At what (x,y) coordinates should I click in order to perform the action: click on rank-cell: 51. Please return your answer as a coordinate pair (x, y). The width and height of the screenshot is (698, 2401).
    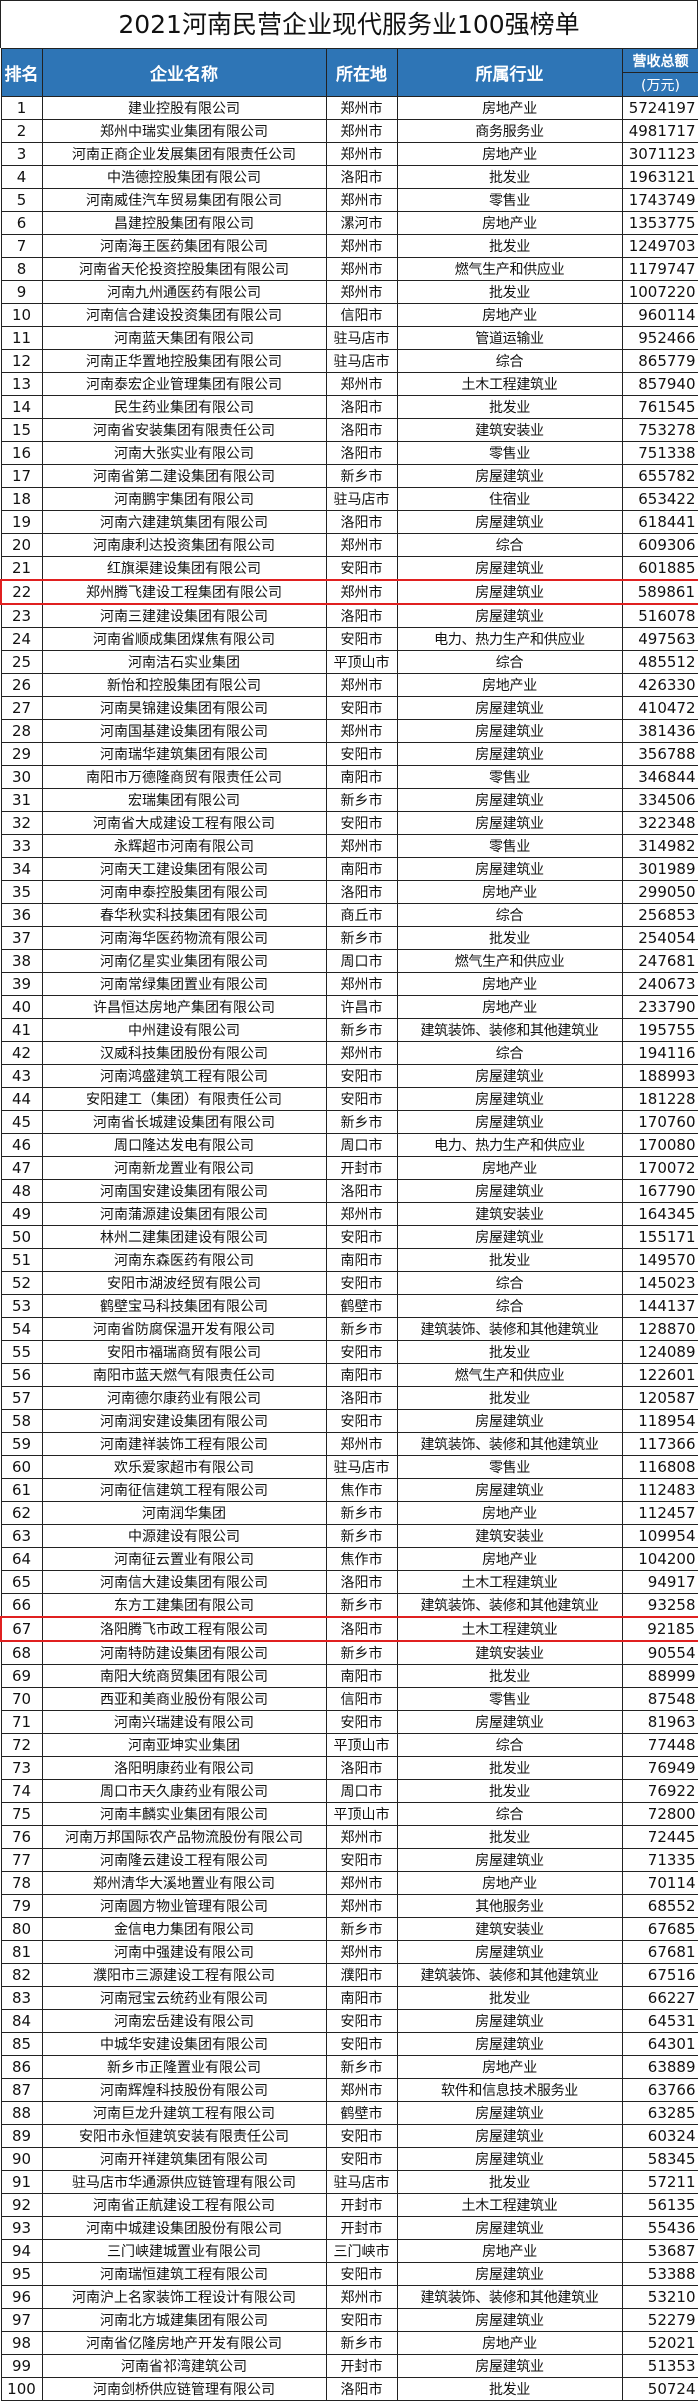
    Looking at the image, I should click on (21, 1260).